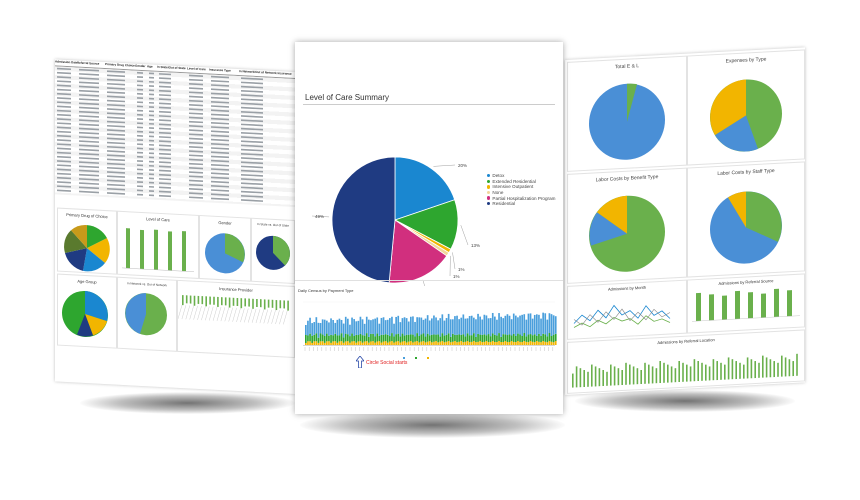 The width and height of the screenshot is (860, 500). I want to click on legend-item-detox: Detox, so click(521, 176).